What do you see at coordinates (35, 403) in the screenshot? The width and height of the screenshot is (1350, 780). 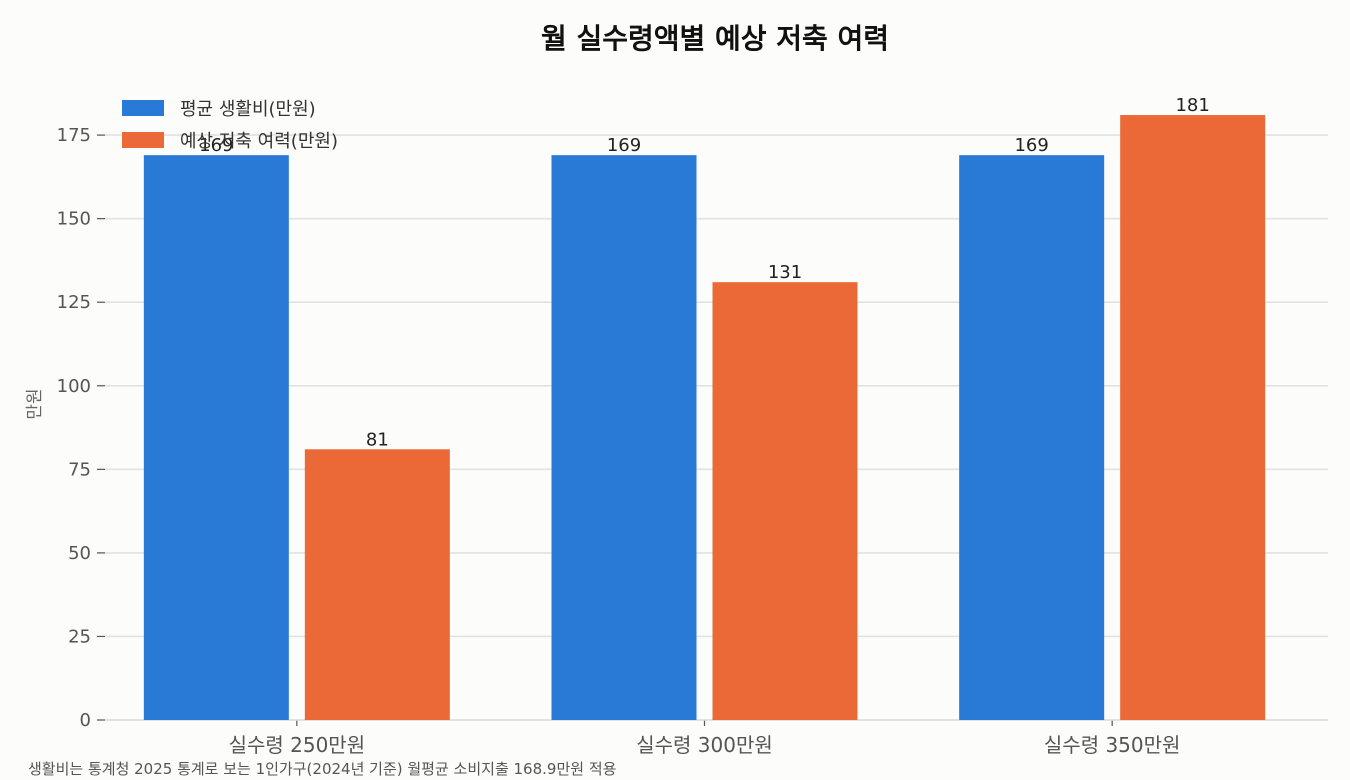 I see `y-axis-title: 만원` at bounding box center [35, 403].